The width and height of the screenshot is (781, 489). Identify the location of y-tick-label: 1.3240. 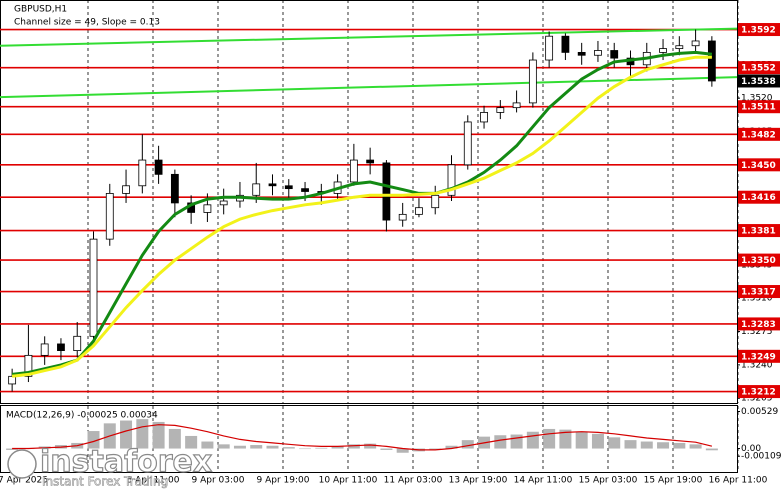
(757, 365).